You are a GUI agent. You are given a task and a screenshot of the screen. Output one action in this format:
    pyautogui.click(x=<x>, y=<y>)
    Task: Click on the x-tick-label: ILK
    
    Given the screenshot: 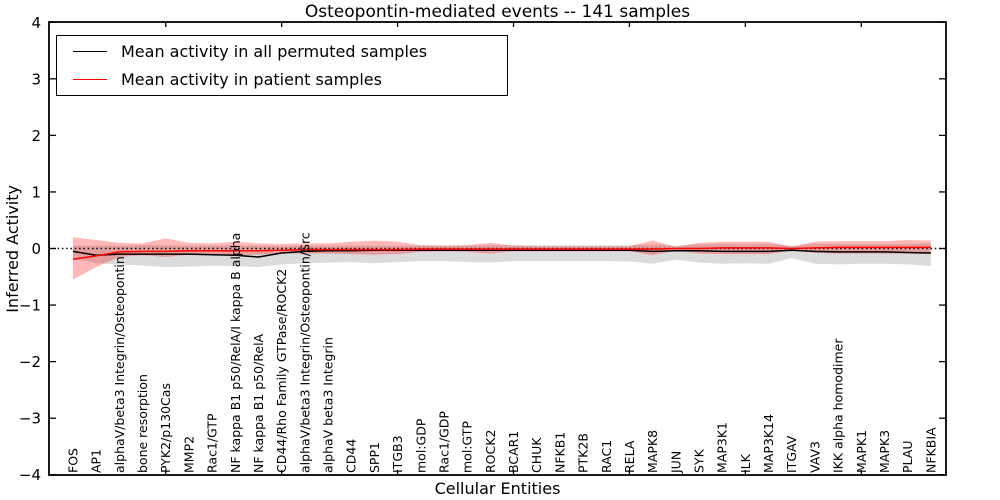 What is the action you would take?
    pyautogui.click(x=745, y=463)
    